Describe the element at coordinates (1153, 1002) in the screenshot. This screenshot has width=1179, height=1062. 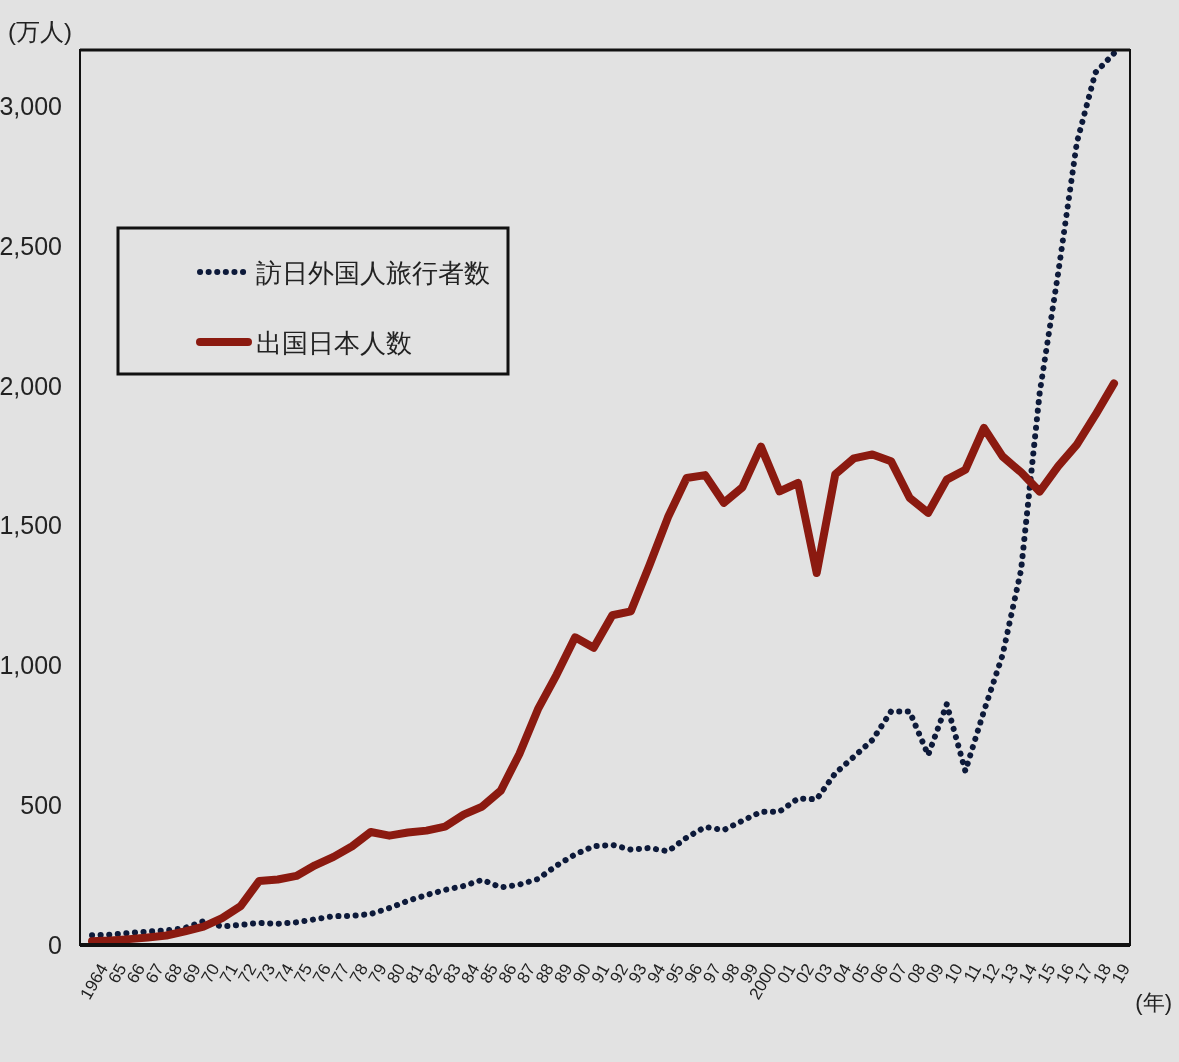
I see `x-axis-title: (年)` at that location.